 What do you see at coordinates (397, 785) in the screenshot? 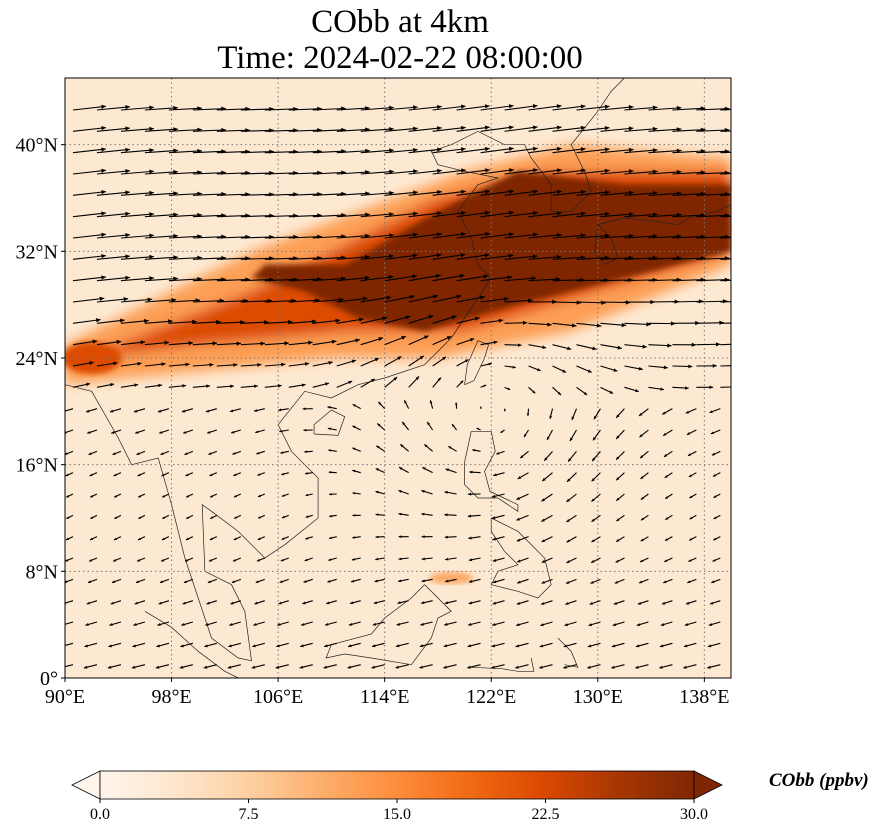
I see `colorbar-bar` at bounding box center [397, 785].